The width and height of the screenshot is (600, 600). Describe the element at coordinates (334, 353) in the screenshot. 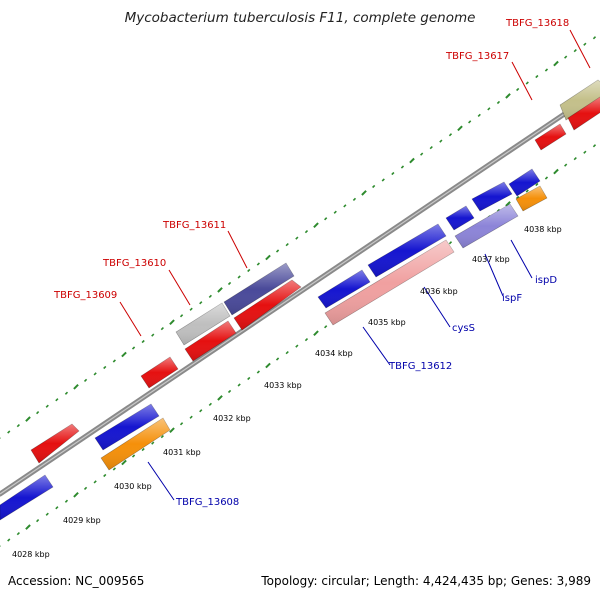

I see `scale-label-4034: 4034 kbp` at that location.